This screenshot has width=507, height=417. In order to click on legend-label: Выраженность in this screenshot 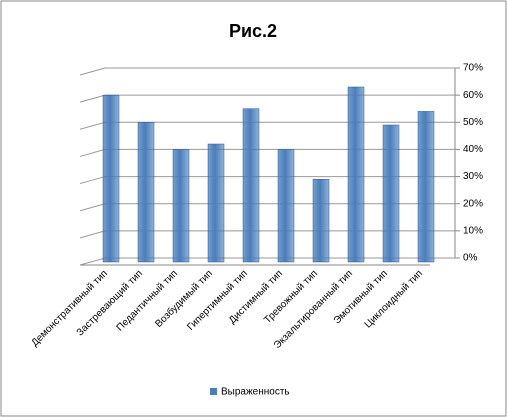, I will do `click(255, 392)`.